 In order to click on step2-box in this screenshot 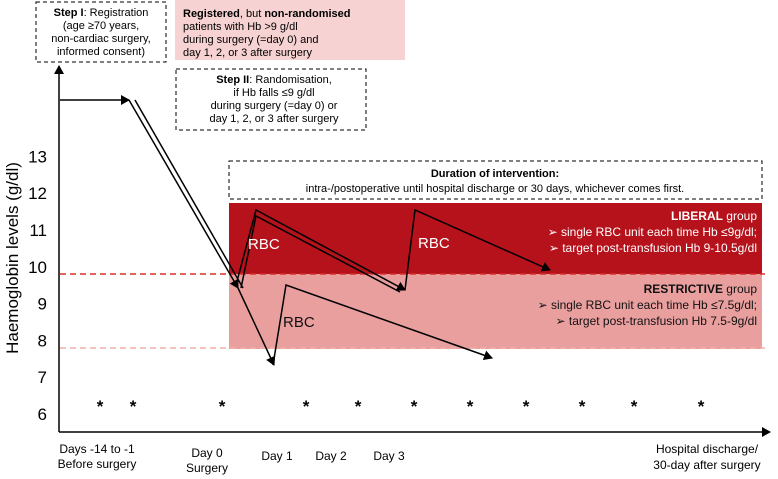, I will do `click(271, 99)`.